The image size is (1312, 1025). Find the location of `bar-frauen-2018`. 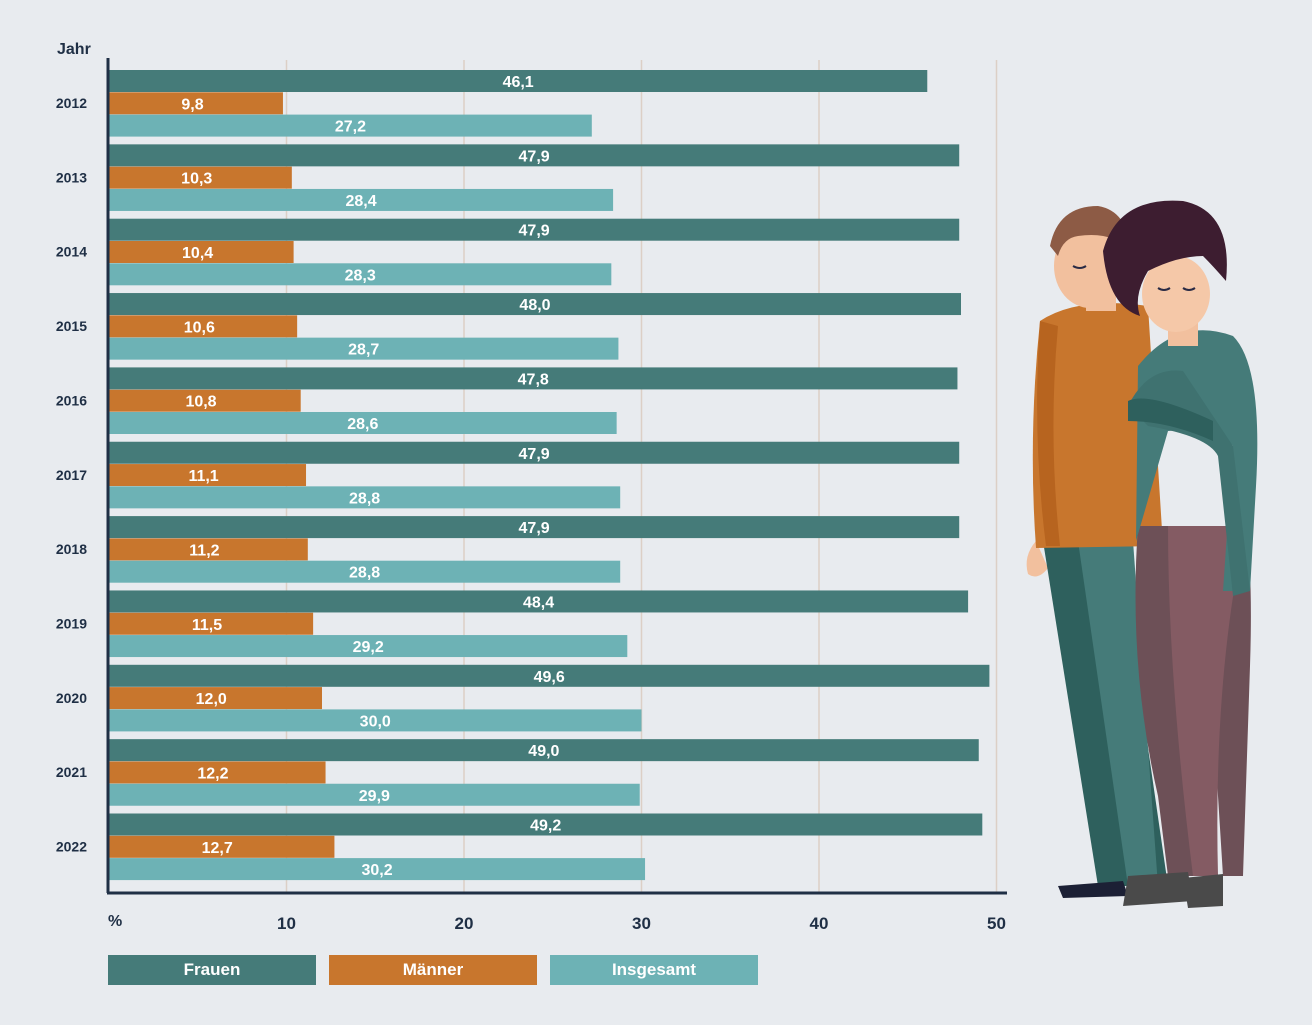

bar-frauen-2018 is located at coordinates (534, 527).